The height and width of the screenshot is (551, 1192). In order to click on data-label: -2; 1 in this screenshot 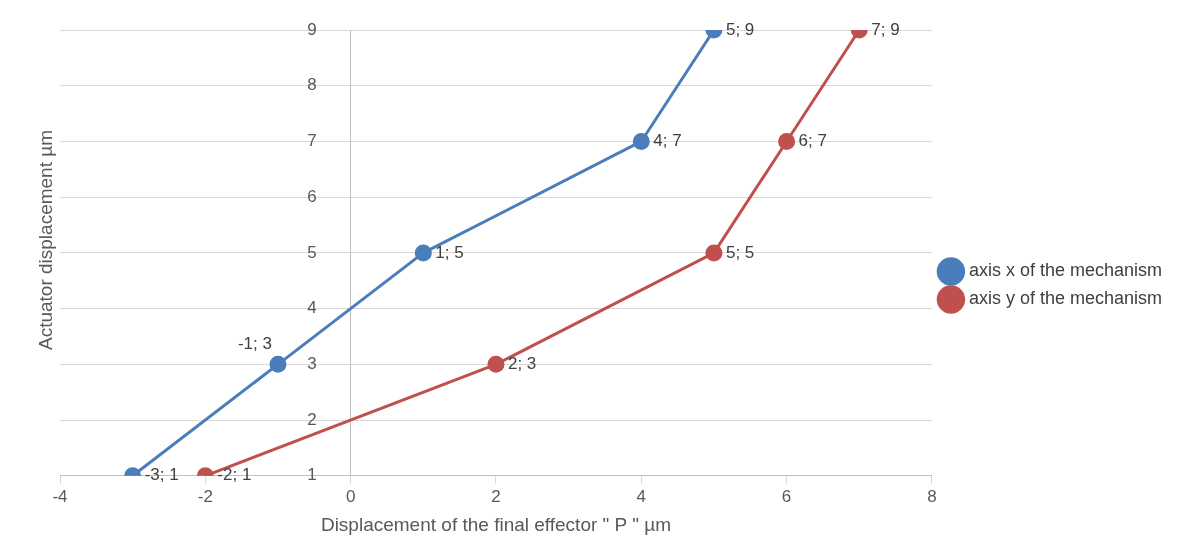, I will do `click(234, 475)`.